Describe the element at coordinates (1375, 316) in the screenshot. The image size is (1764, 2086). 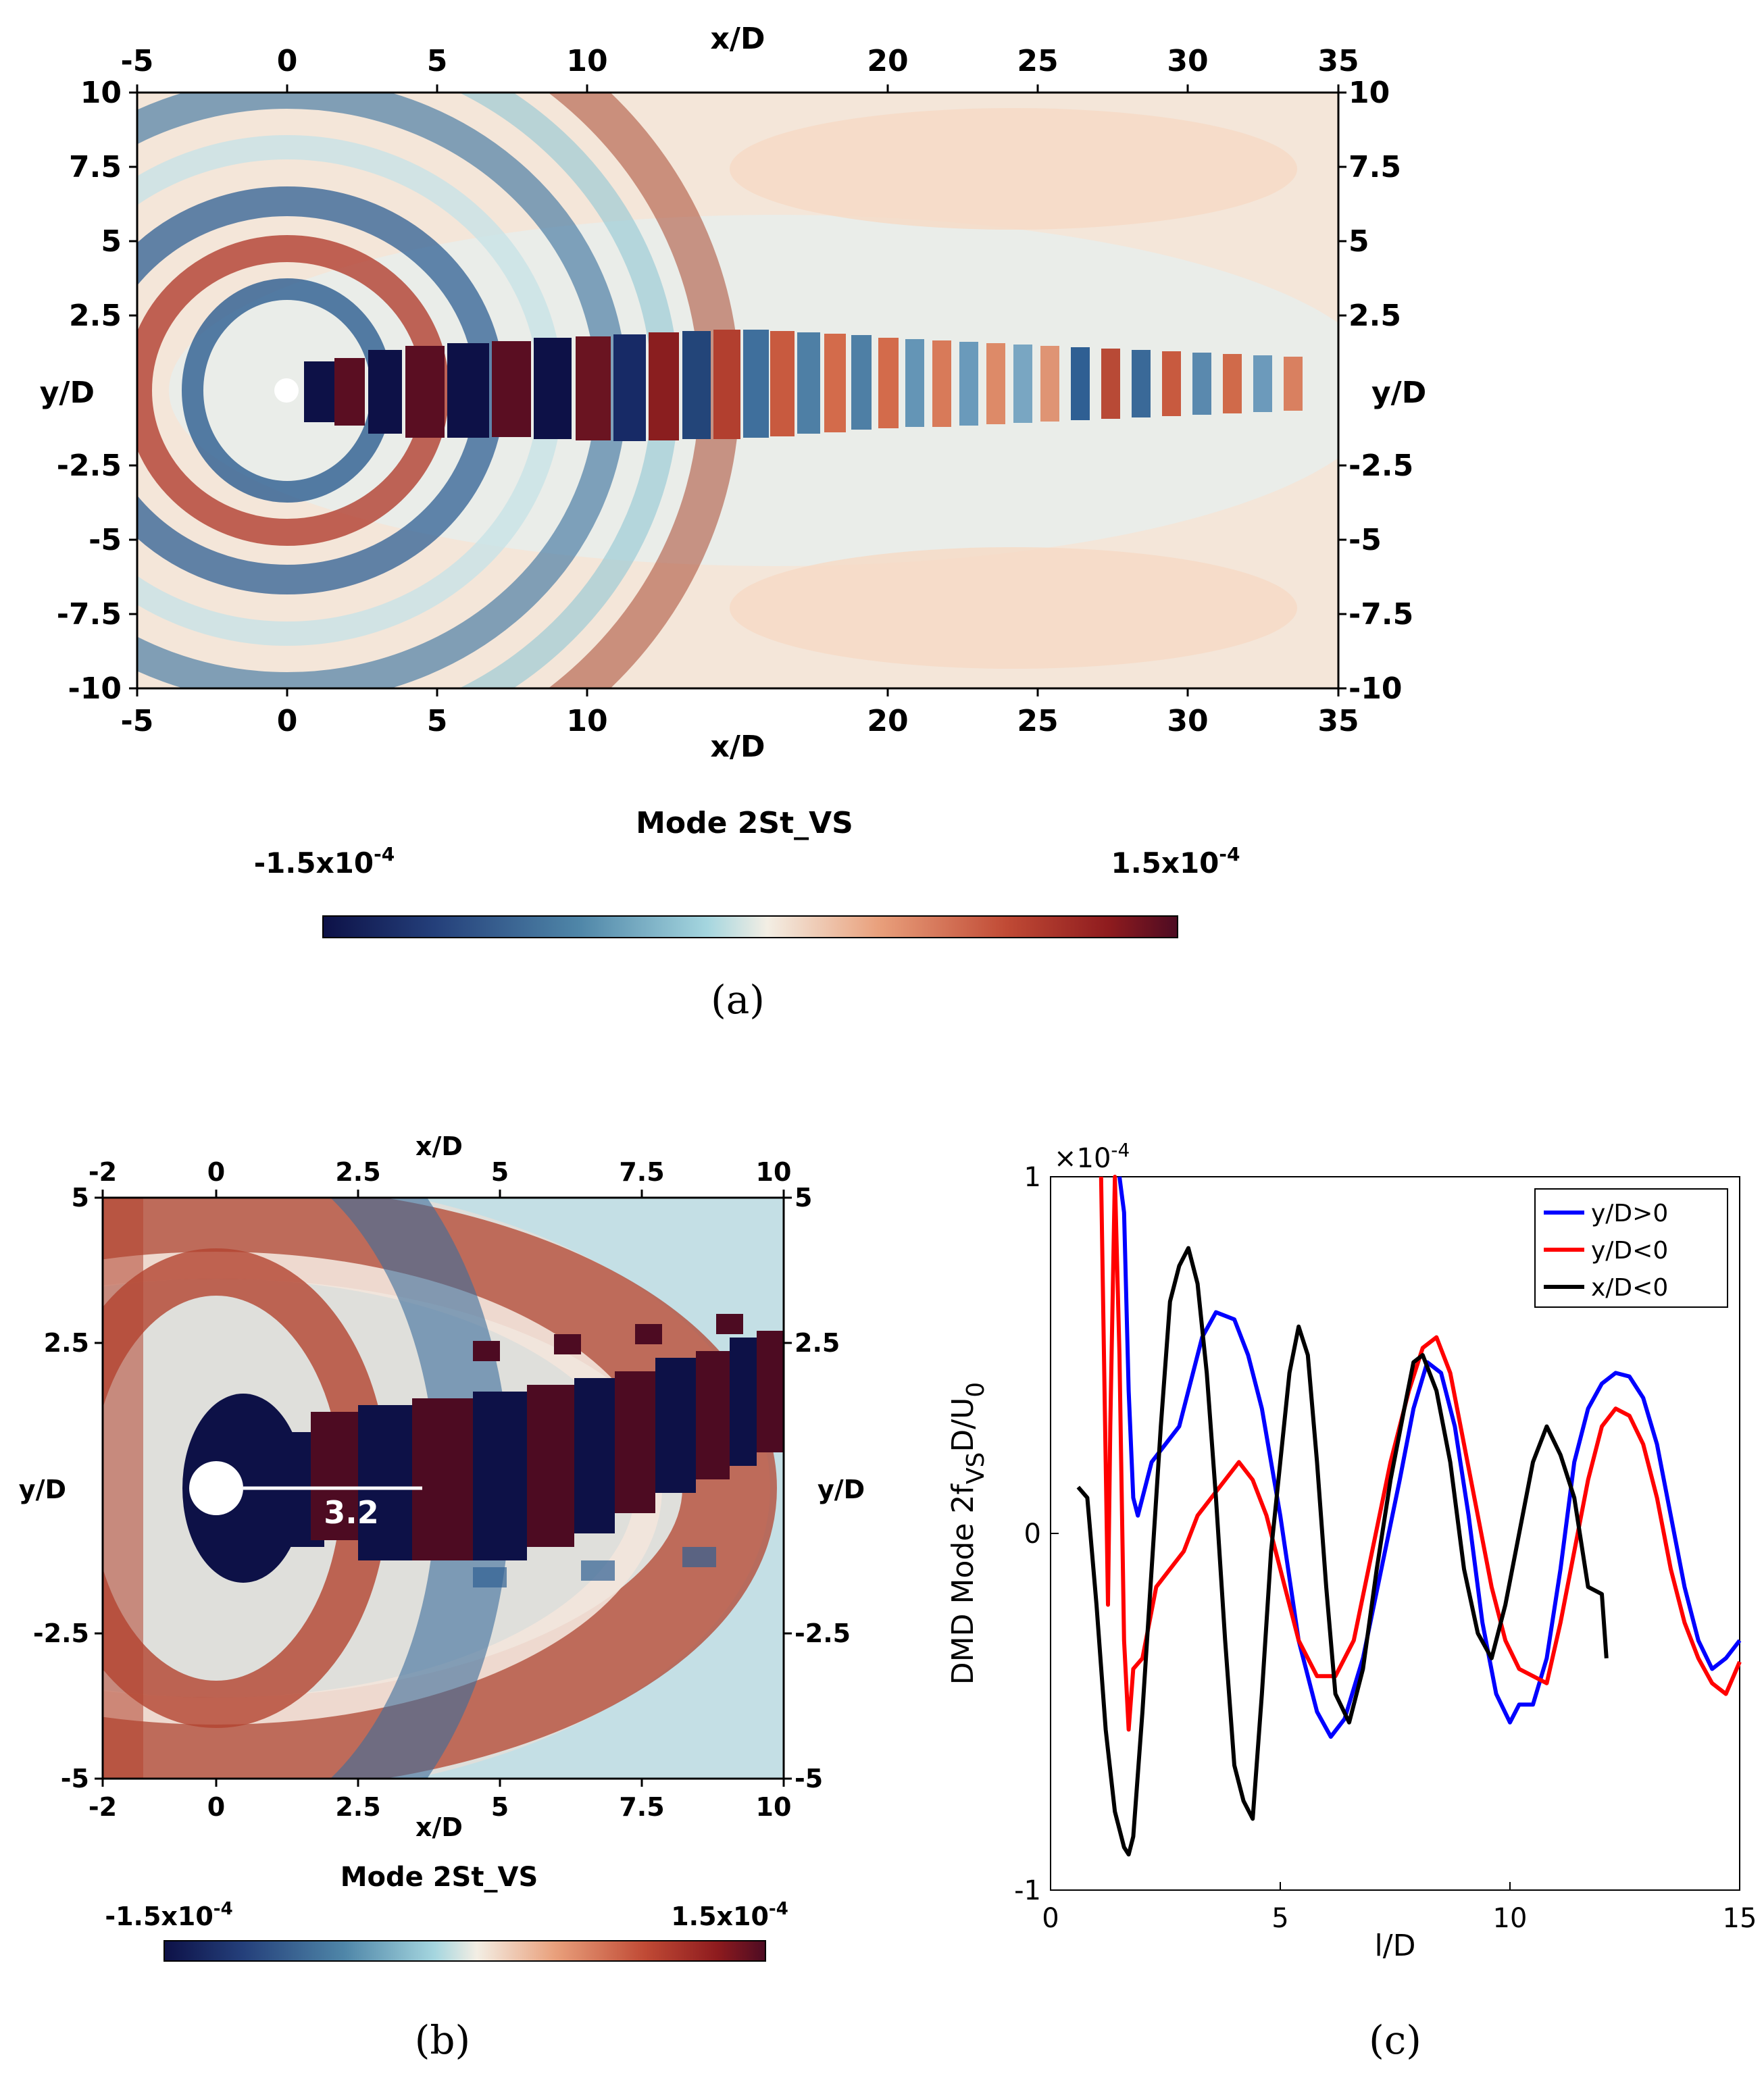
I see `panel-a-ytick-right: 2.5` at that location.